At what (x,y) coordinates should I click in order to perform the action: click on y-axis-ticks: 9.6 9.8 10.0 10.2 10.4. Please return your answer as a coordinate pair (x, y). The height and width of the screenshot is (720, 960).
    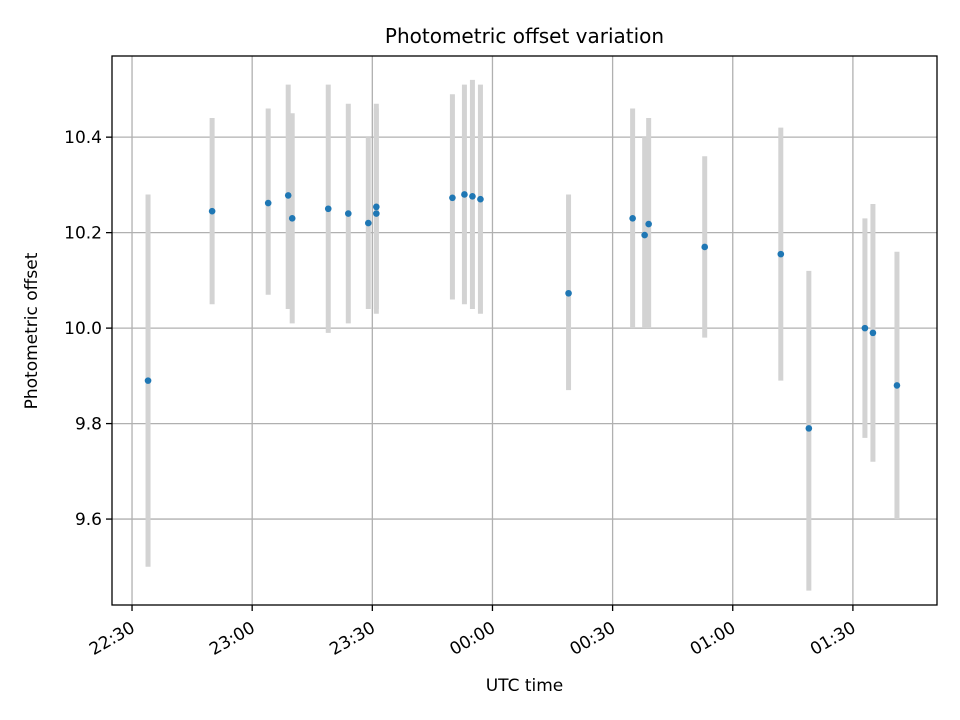
    Looking at the image, I should click on (88, 329).